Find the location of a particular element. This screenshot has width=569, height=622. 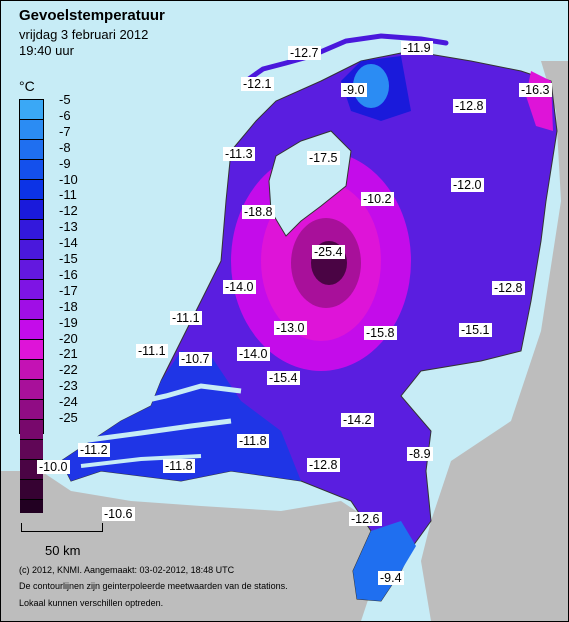

station-value-label: -10.6 is located at coordinates (118, 514).